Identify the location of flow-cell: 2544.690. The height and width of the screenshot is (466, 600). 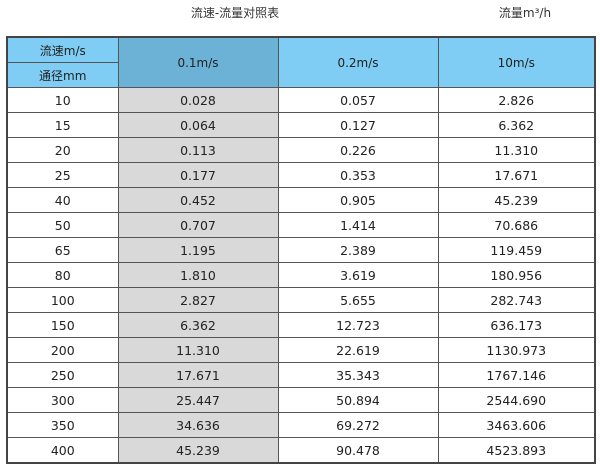
(516, 400).